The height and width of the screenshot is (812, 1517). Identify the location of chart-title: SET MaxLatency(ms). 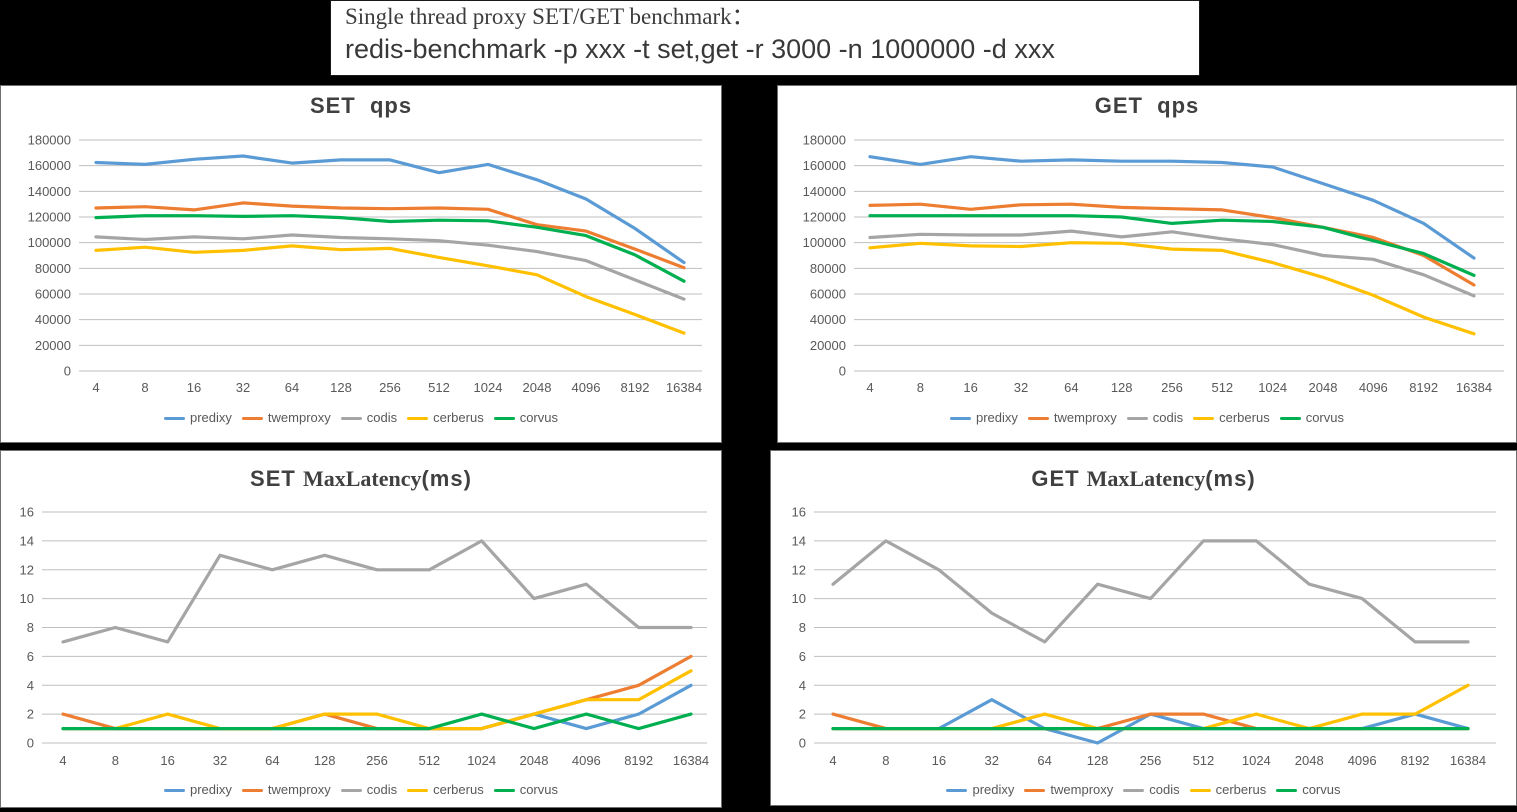
(361, 479).